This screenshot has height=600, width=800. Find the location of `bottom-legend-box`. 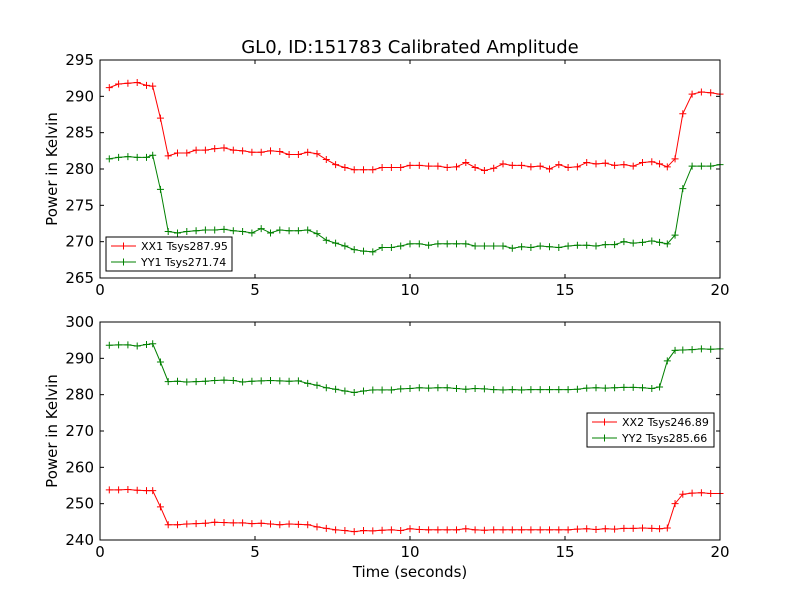

bottom-legend-box is located at coordinates (650, 430).